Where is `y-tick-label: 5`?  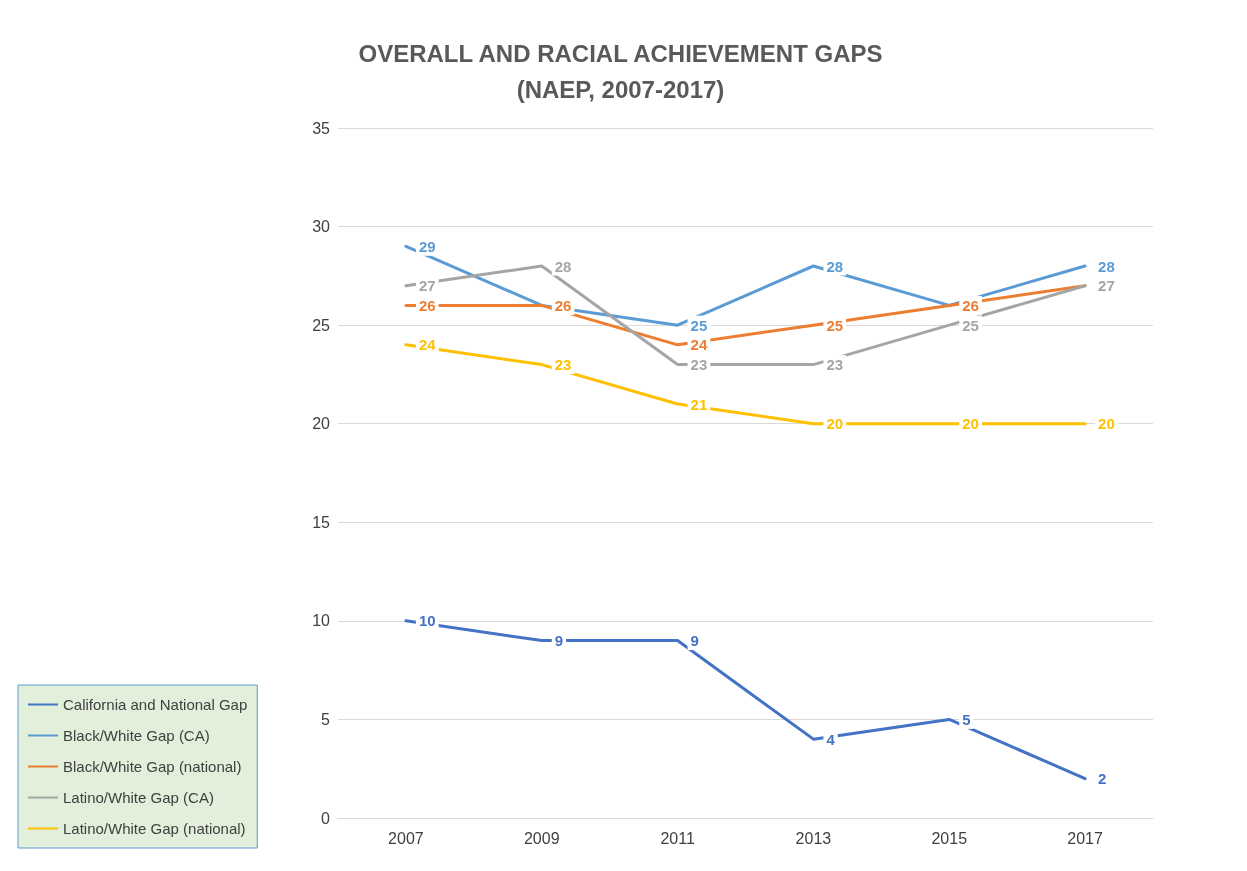
y-tick-label: 5 is located at coordinates (326, 719).